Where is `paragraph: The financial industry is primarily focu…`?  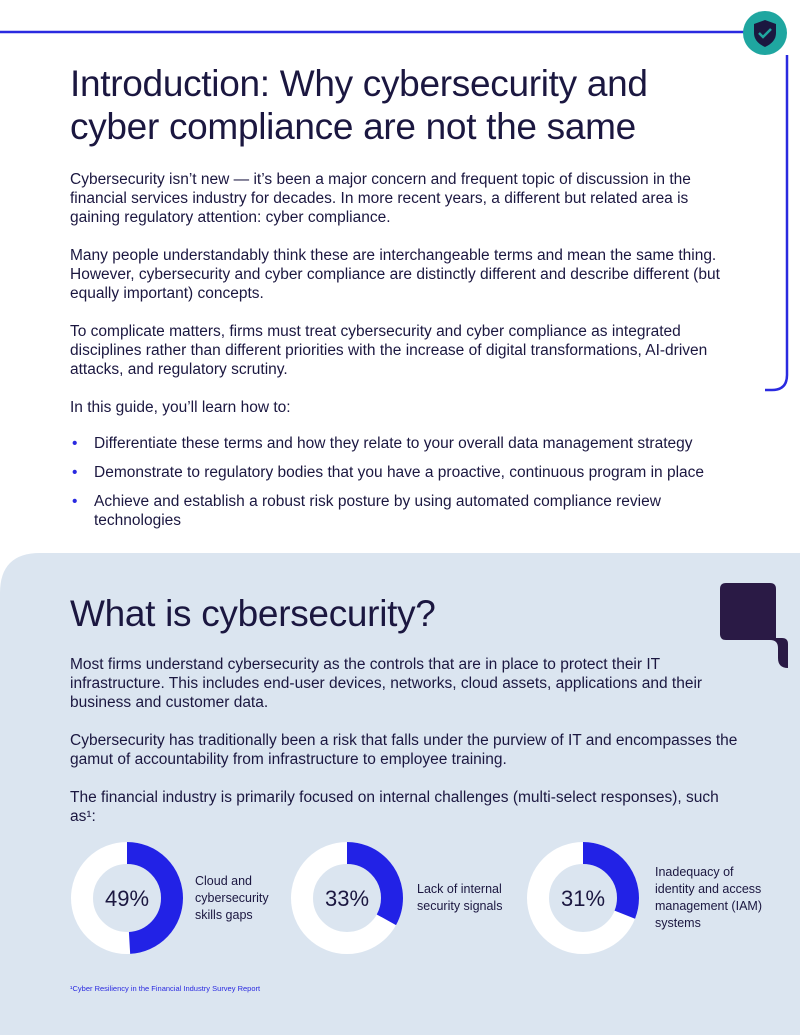
paragraph: The financial industry is primarily focu… is located at coordinates (394, 807).